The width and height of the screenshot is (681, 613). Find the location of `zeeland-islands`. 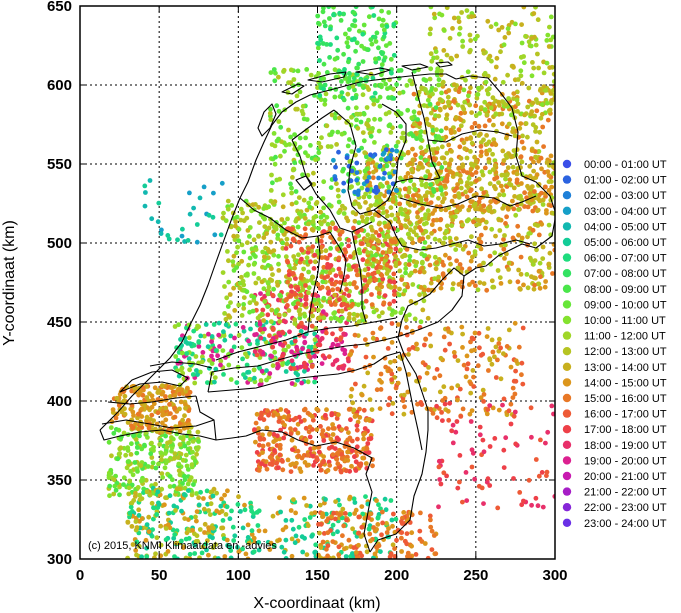

zeeland-islands is located at coordinates (154, 381).